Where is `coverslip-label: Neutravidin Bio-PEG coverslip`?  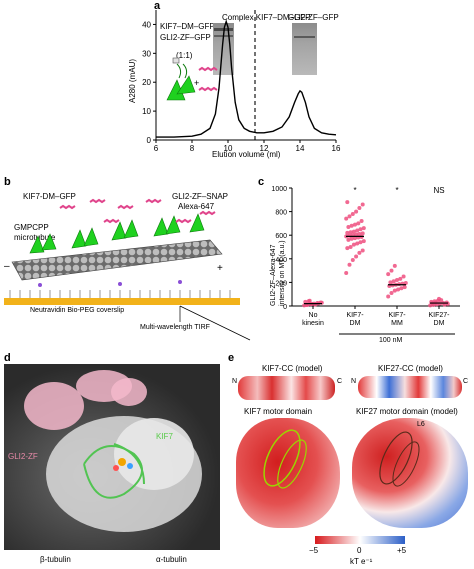 coverslip-label: Neutravidin Bio-PEG coverslip is located at coordinates (77, 310).